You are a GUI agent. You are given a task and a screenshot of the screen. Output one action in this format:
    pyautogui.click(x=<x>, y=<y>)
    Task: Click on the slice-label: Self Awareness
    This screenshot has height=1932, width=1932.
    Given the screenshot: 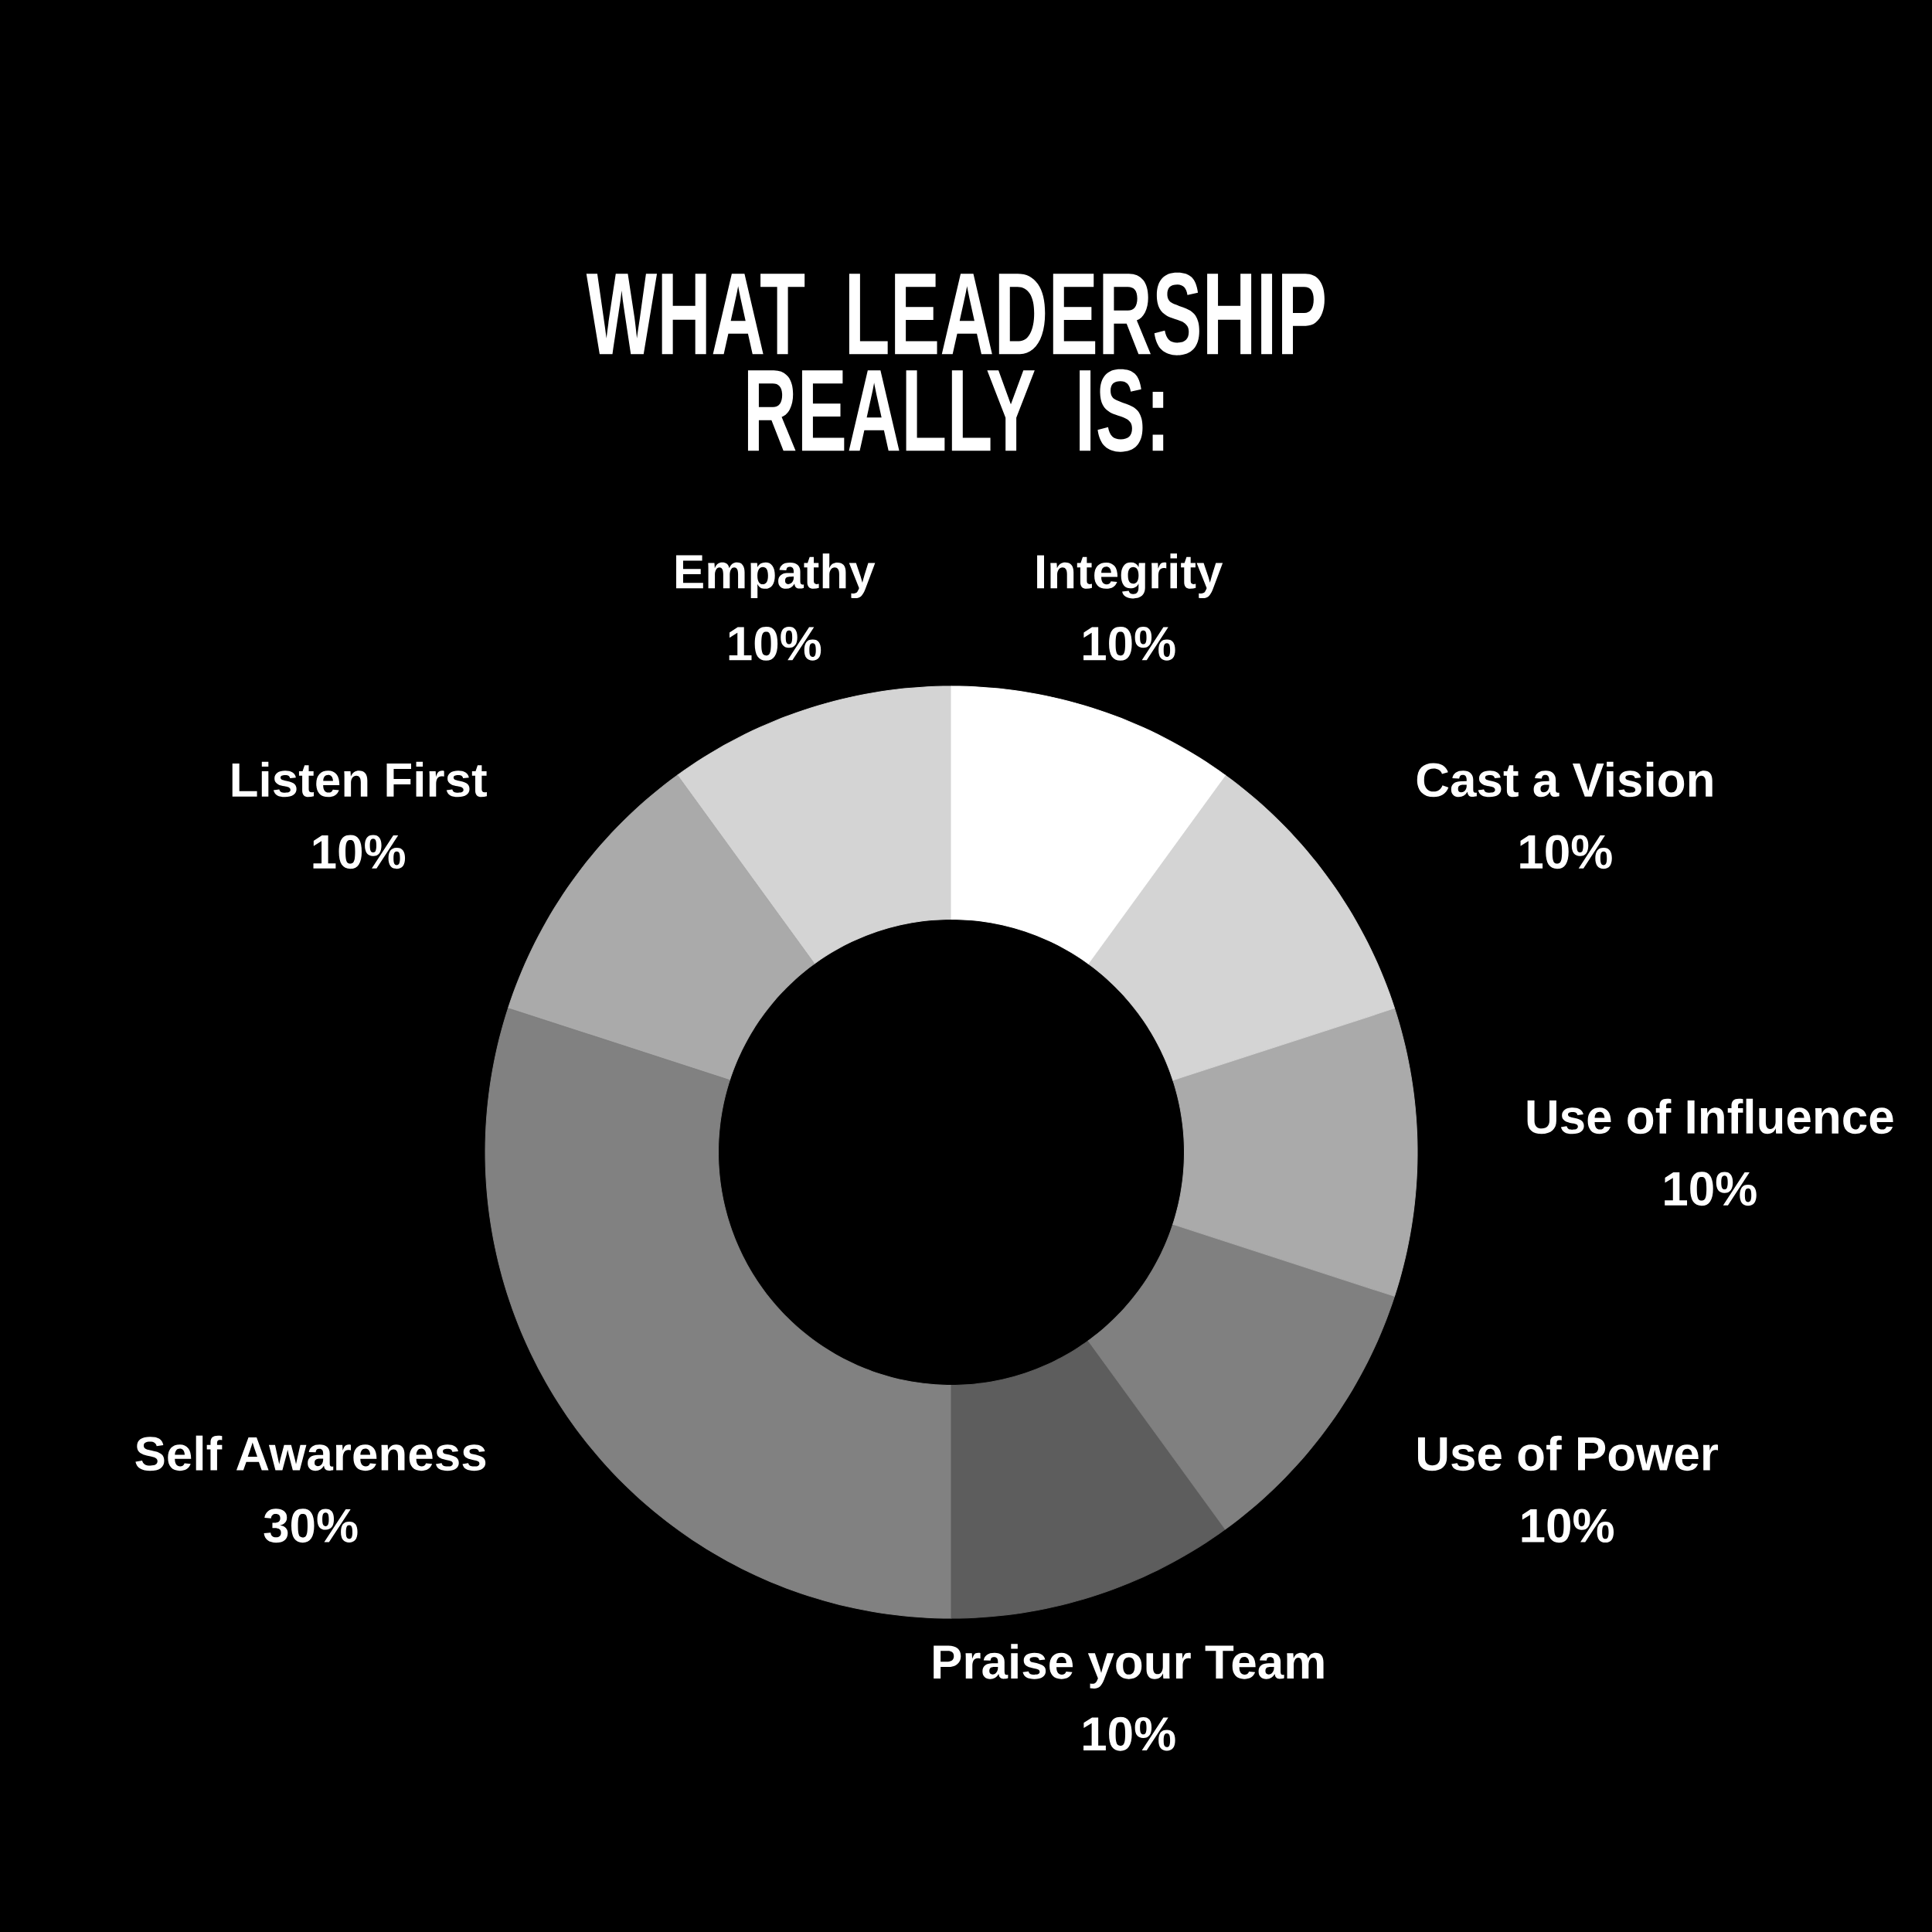 What is the action you would take?
    pyautogui.click(x=310, y=1453)
    